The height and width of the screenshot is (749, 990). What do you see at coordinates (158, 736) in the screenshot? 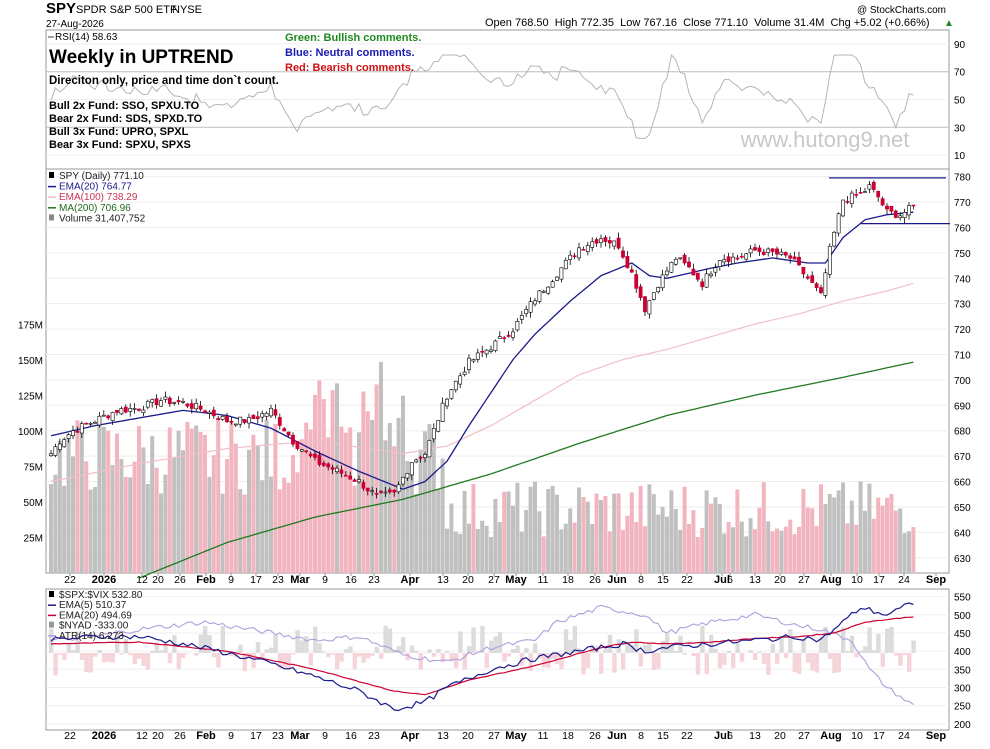
I see `x-tick-label-lower: 20` at bounding box center [158, 736].